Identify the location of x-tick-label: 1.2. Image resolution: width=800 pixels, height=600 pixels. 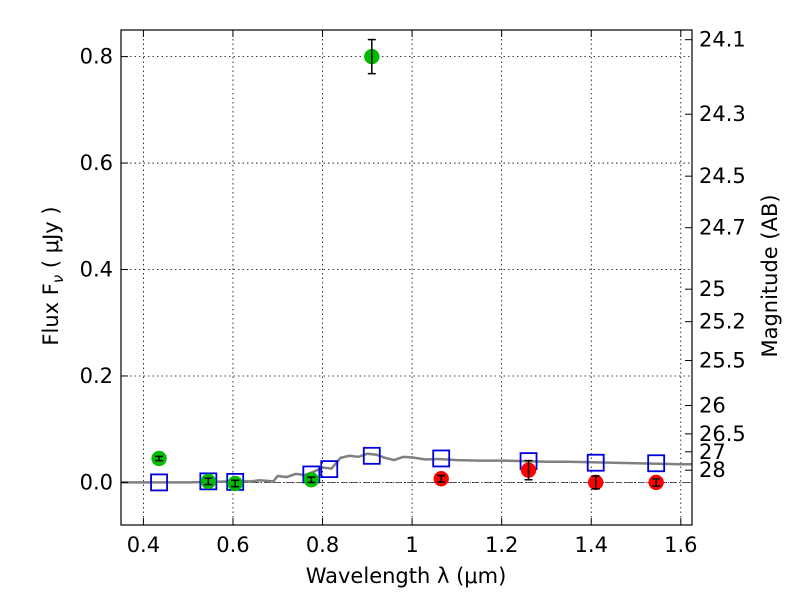
(501, 545).